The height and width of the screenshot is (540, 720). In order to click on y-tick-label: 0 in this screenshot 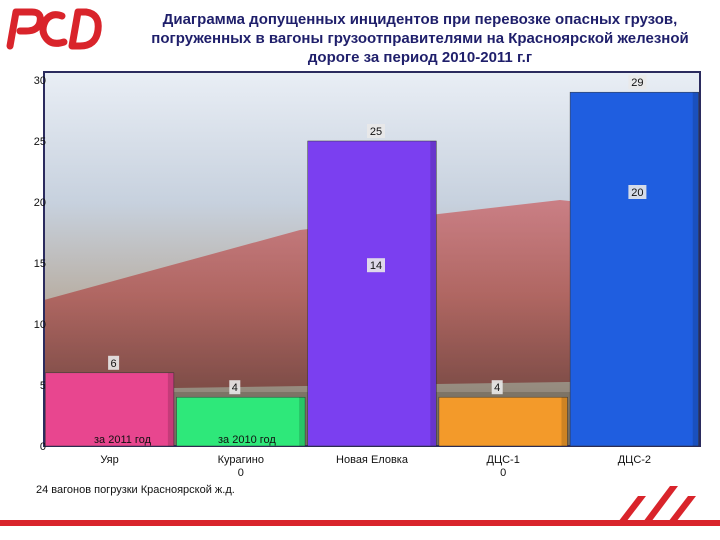, I will do `click(43, 447)`.